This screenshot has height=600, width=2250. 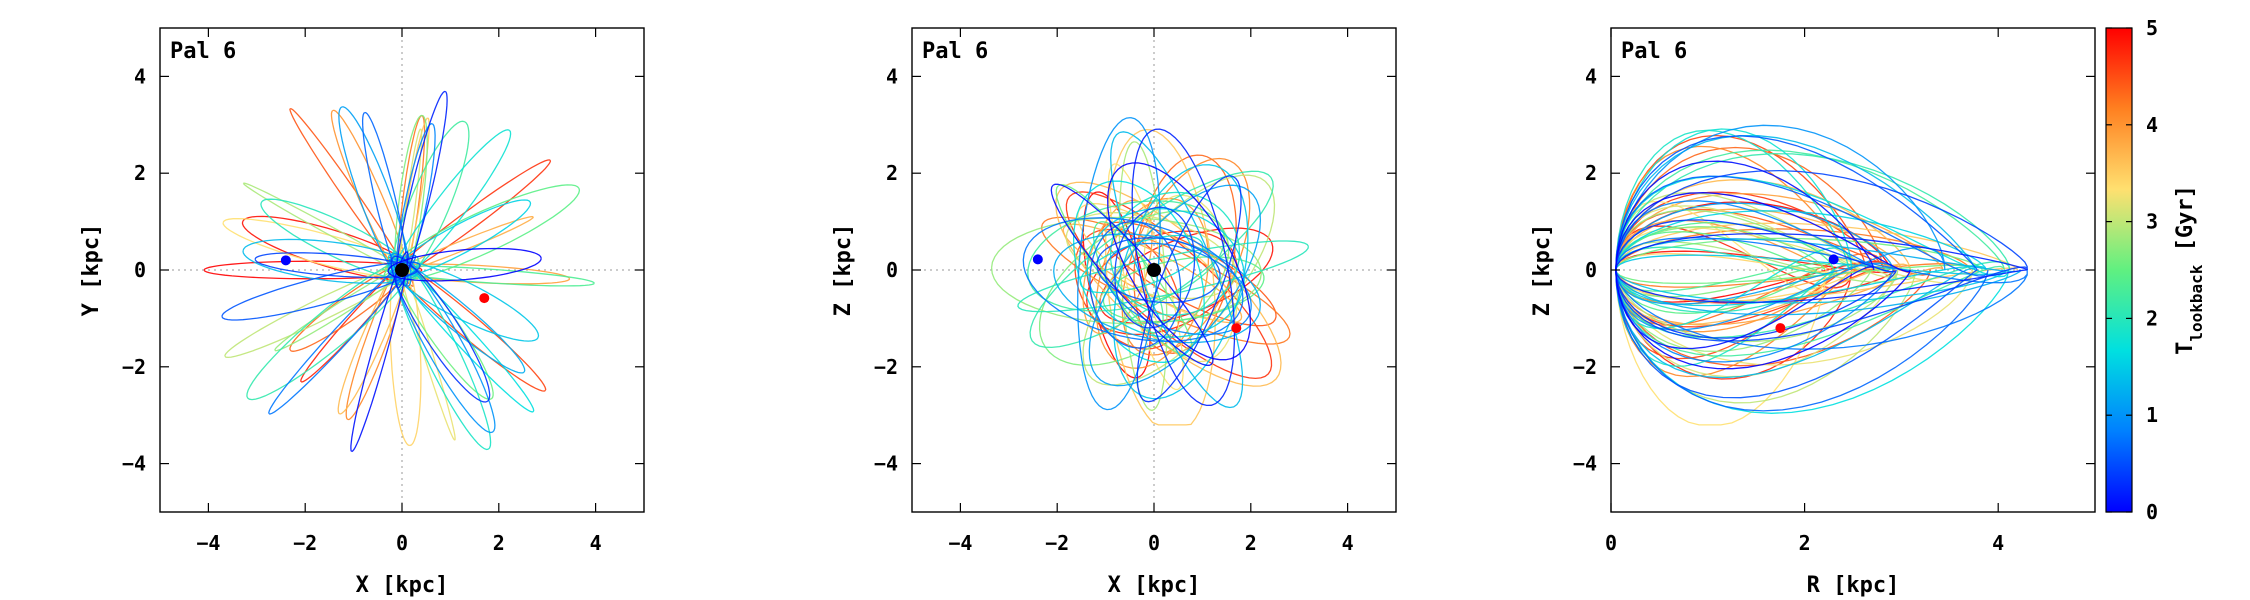 What do you see at coordinates (1853, 275) in the screenshot?
I see `orbit-tracks-rz` at bounding box center [1853, 275].